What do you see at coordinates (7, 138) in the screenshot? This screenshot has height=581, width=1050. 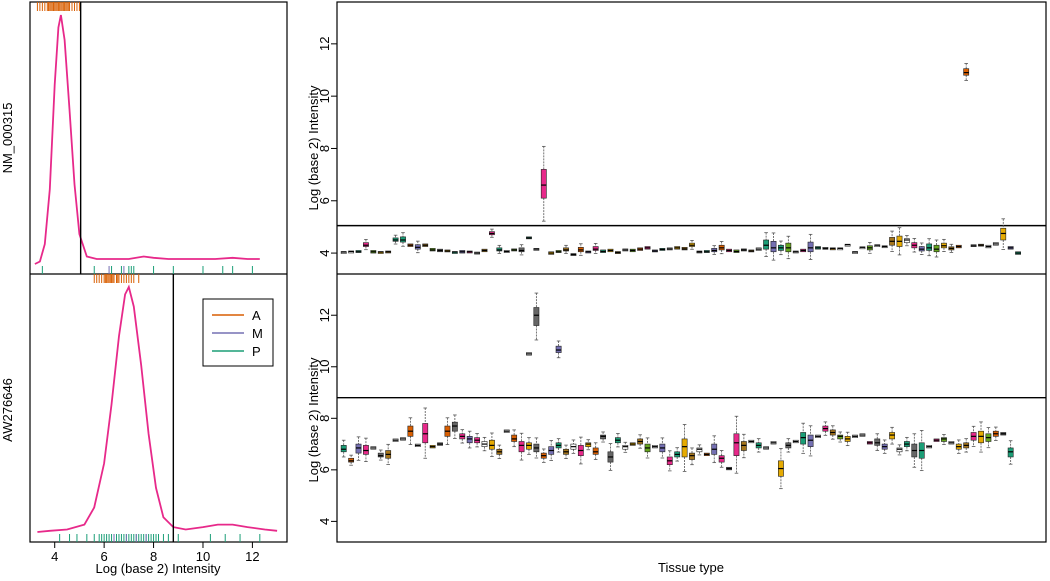 I see `gene-label-nm000315: NM_000315` at bounding box center [7, 138].